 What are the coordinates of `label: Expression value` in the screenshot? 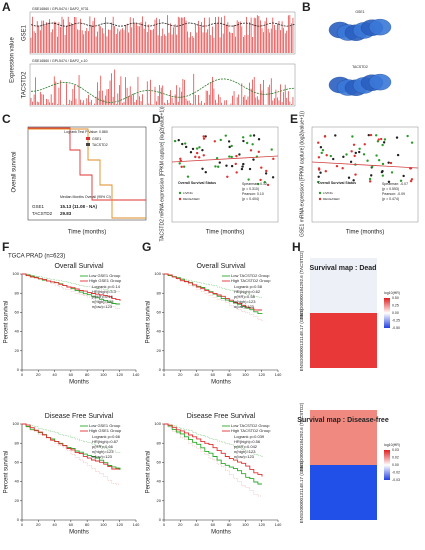 It's located at (13, 59).